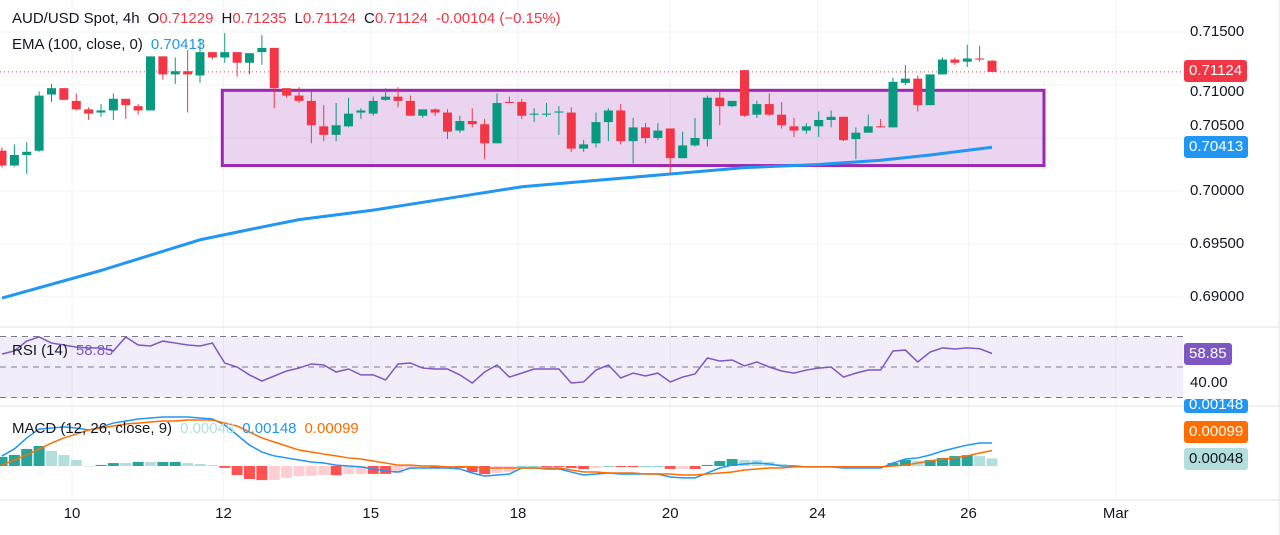  Describe the element at coordinates (298, 18) in the screenshot. I see `low-label: L` at that location.